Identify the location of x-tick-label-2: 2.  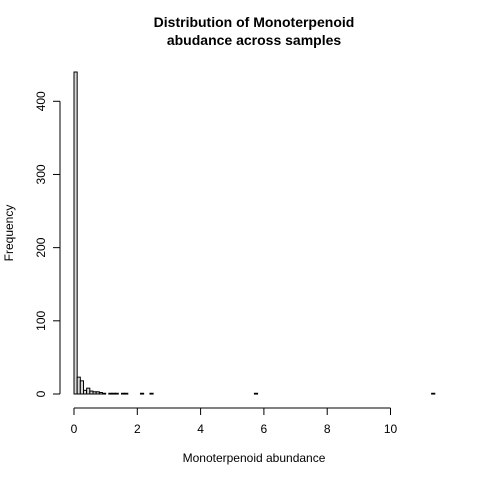
(137, 429).